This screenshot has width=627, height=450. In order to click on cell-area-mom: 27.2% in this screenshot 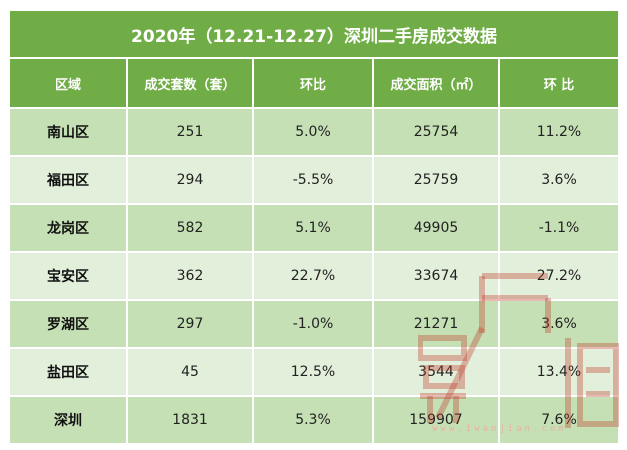, I will do `click(559, 276)`.